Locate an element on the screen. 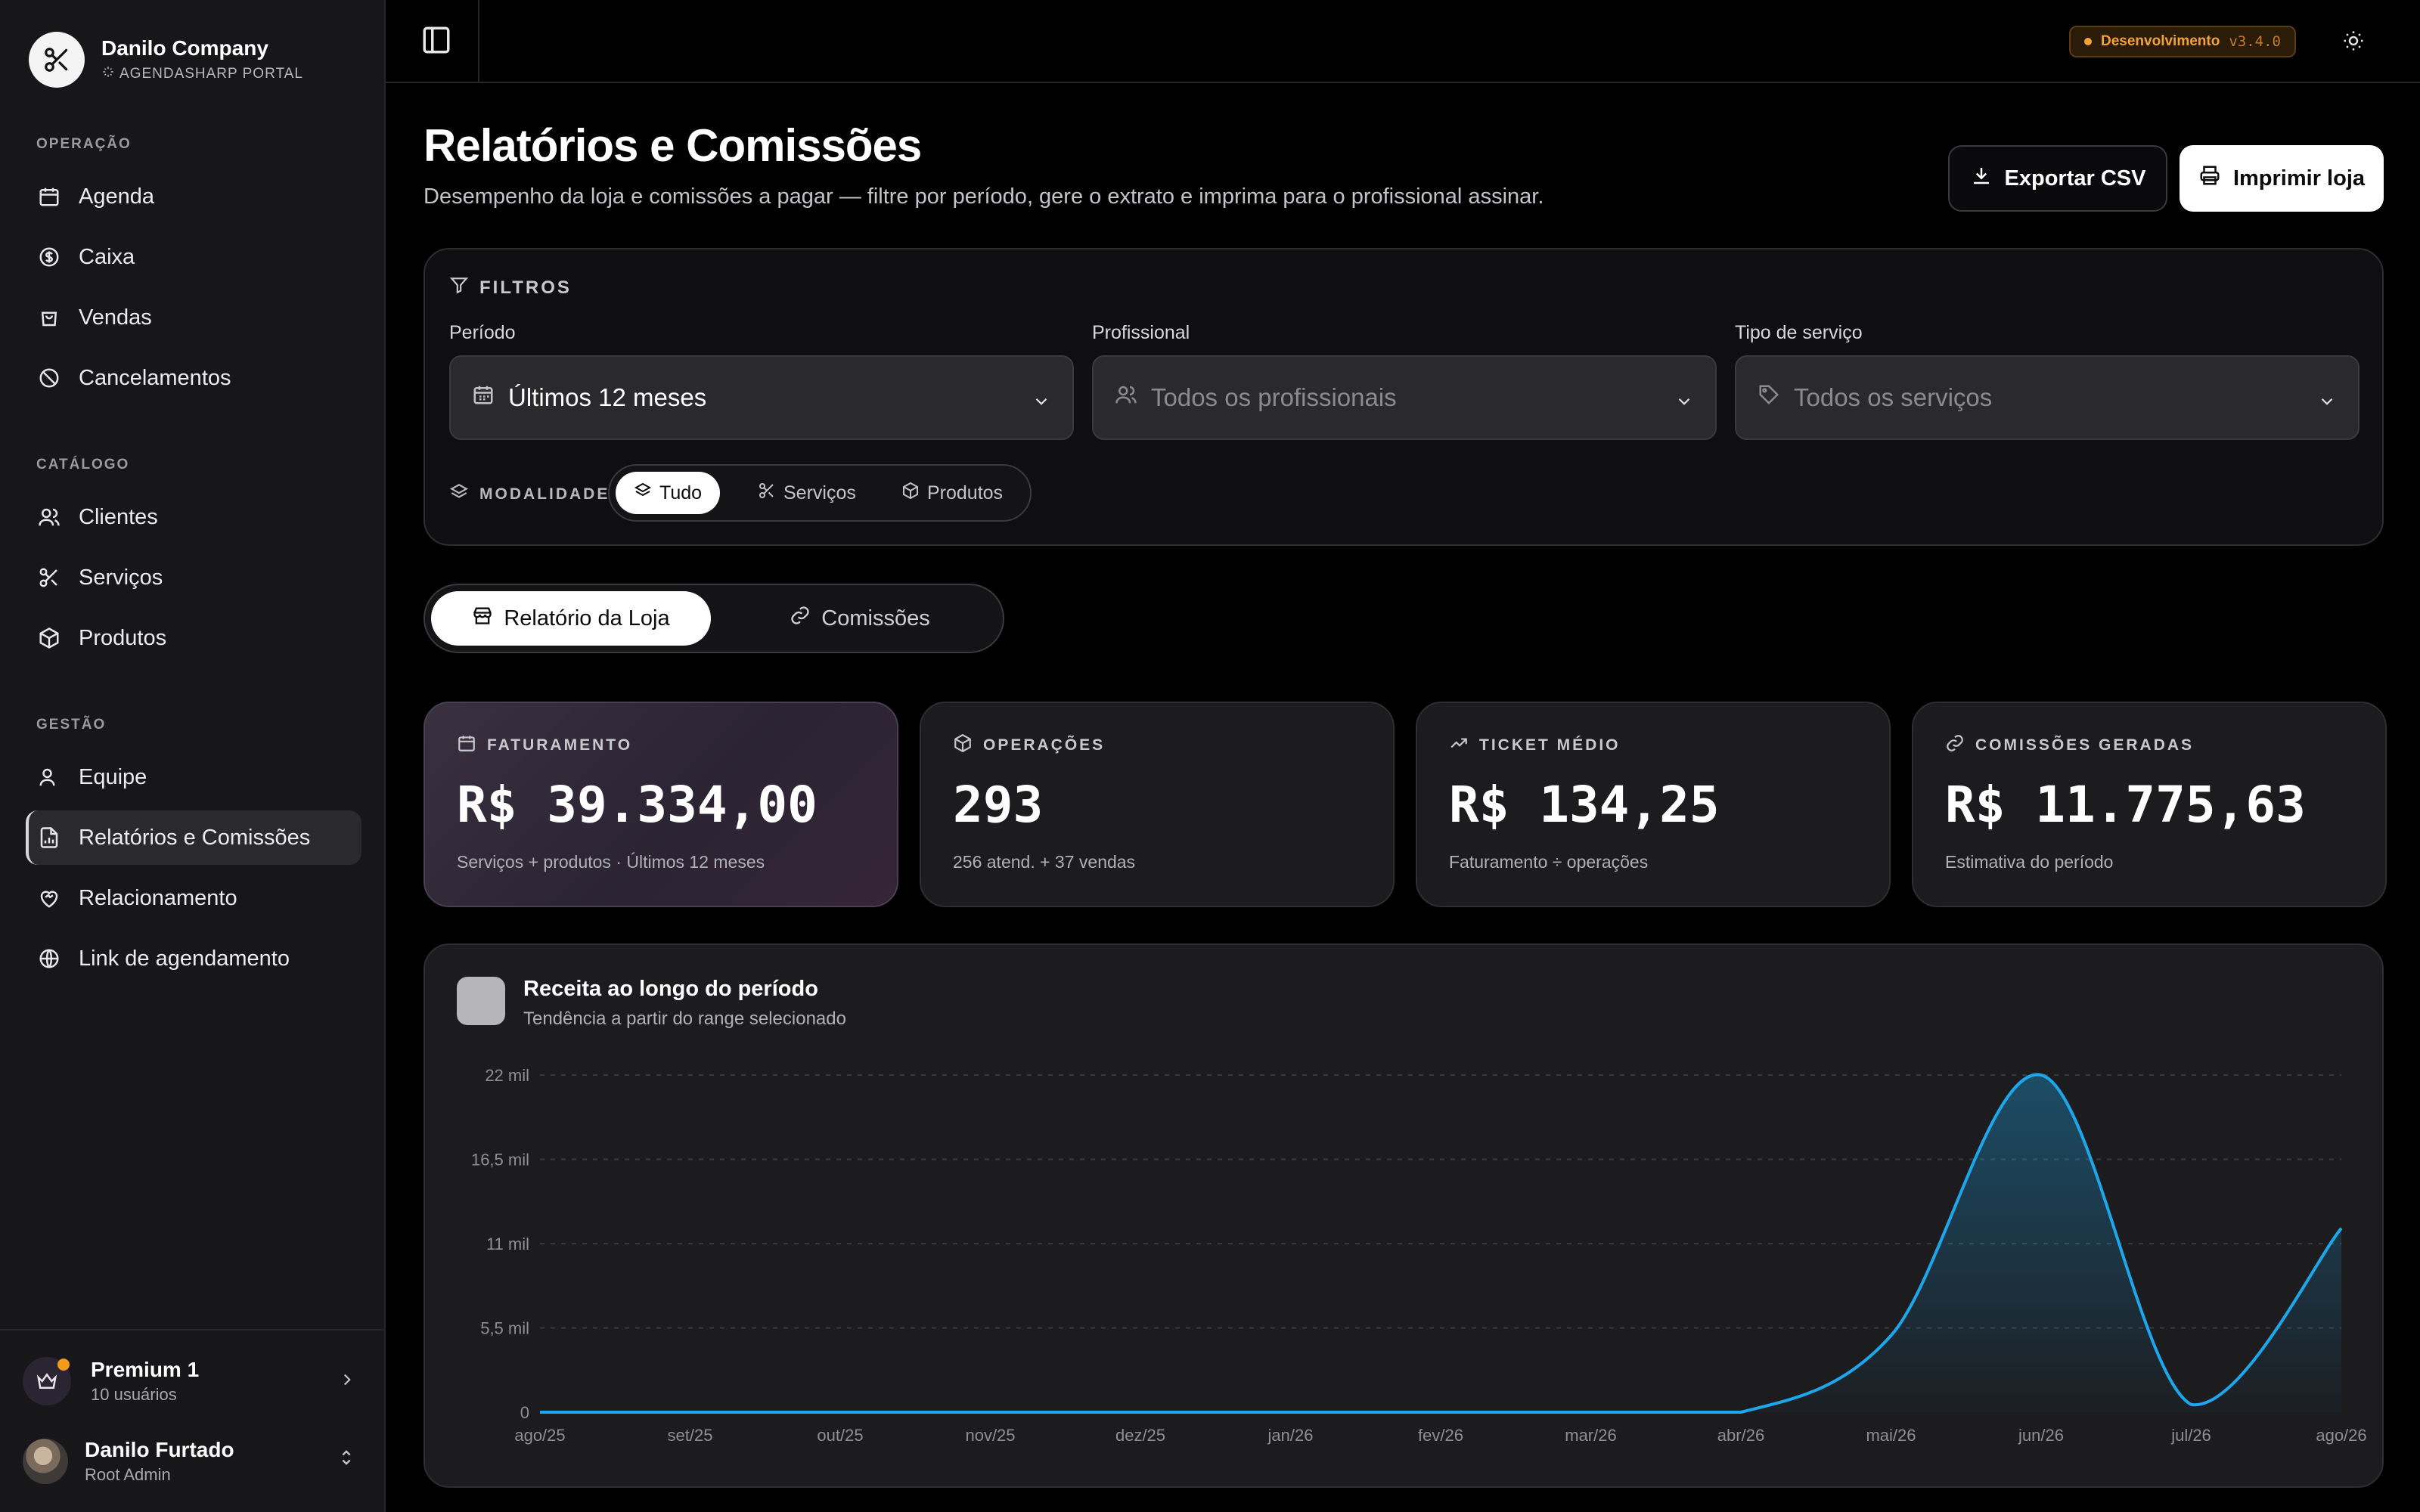  sidebar-item-produtos: Produtos is located at coordinates (193, 638).